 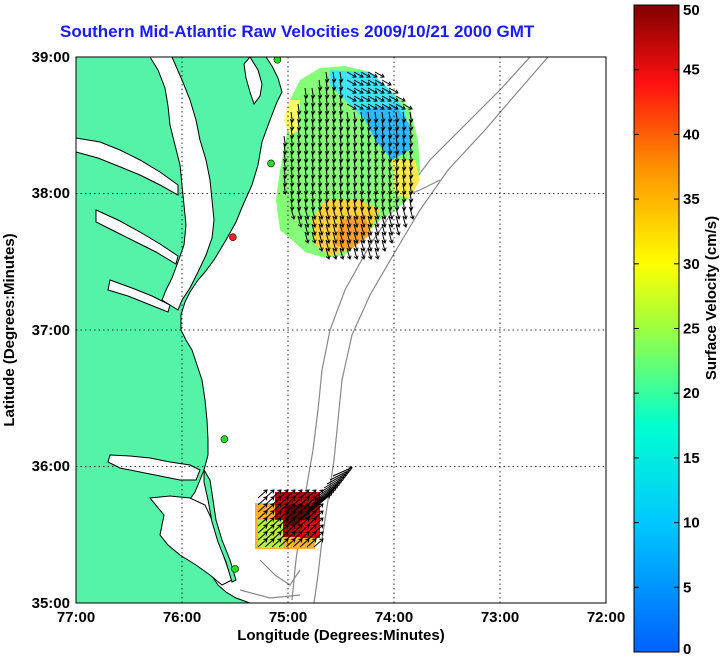 I want to click on pamlico-sound, so click(x=191, y=540).